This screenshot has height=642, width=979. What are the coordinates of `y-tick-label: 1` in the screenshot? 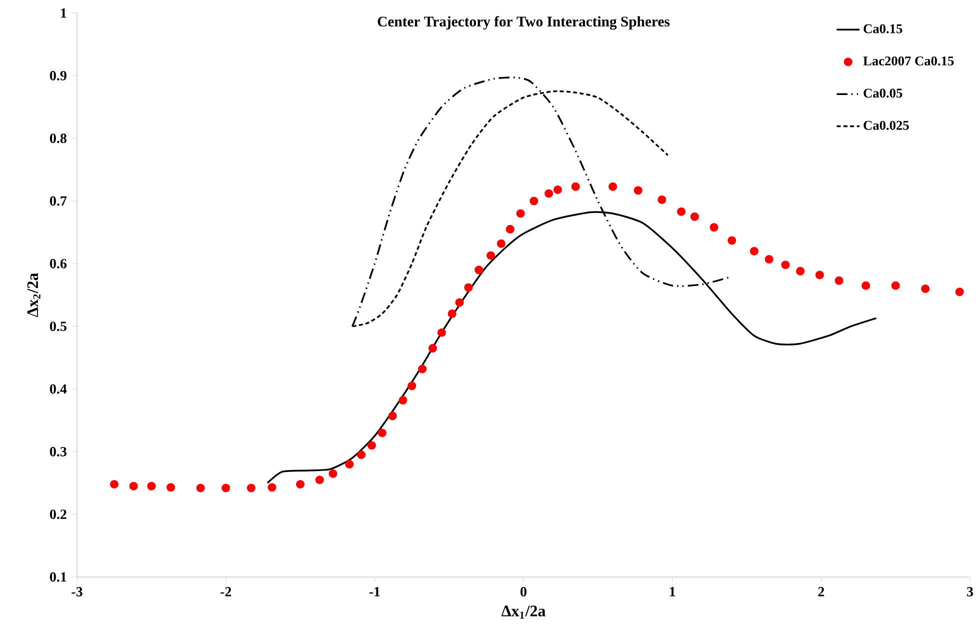 It's located at (63, 13).